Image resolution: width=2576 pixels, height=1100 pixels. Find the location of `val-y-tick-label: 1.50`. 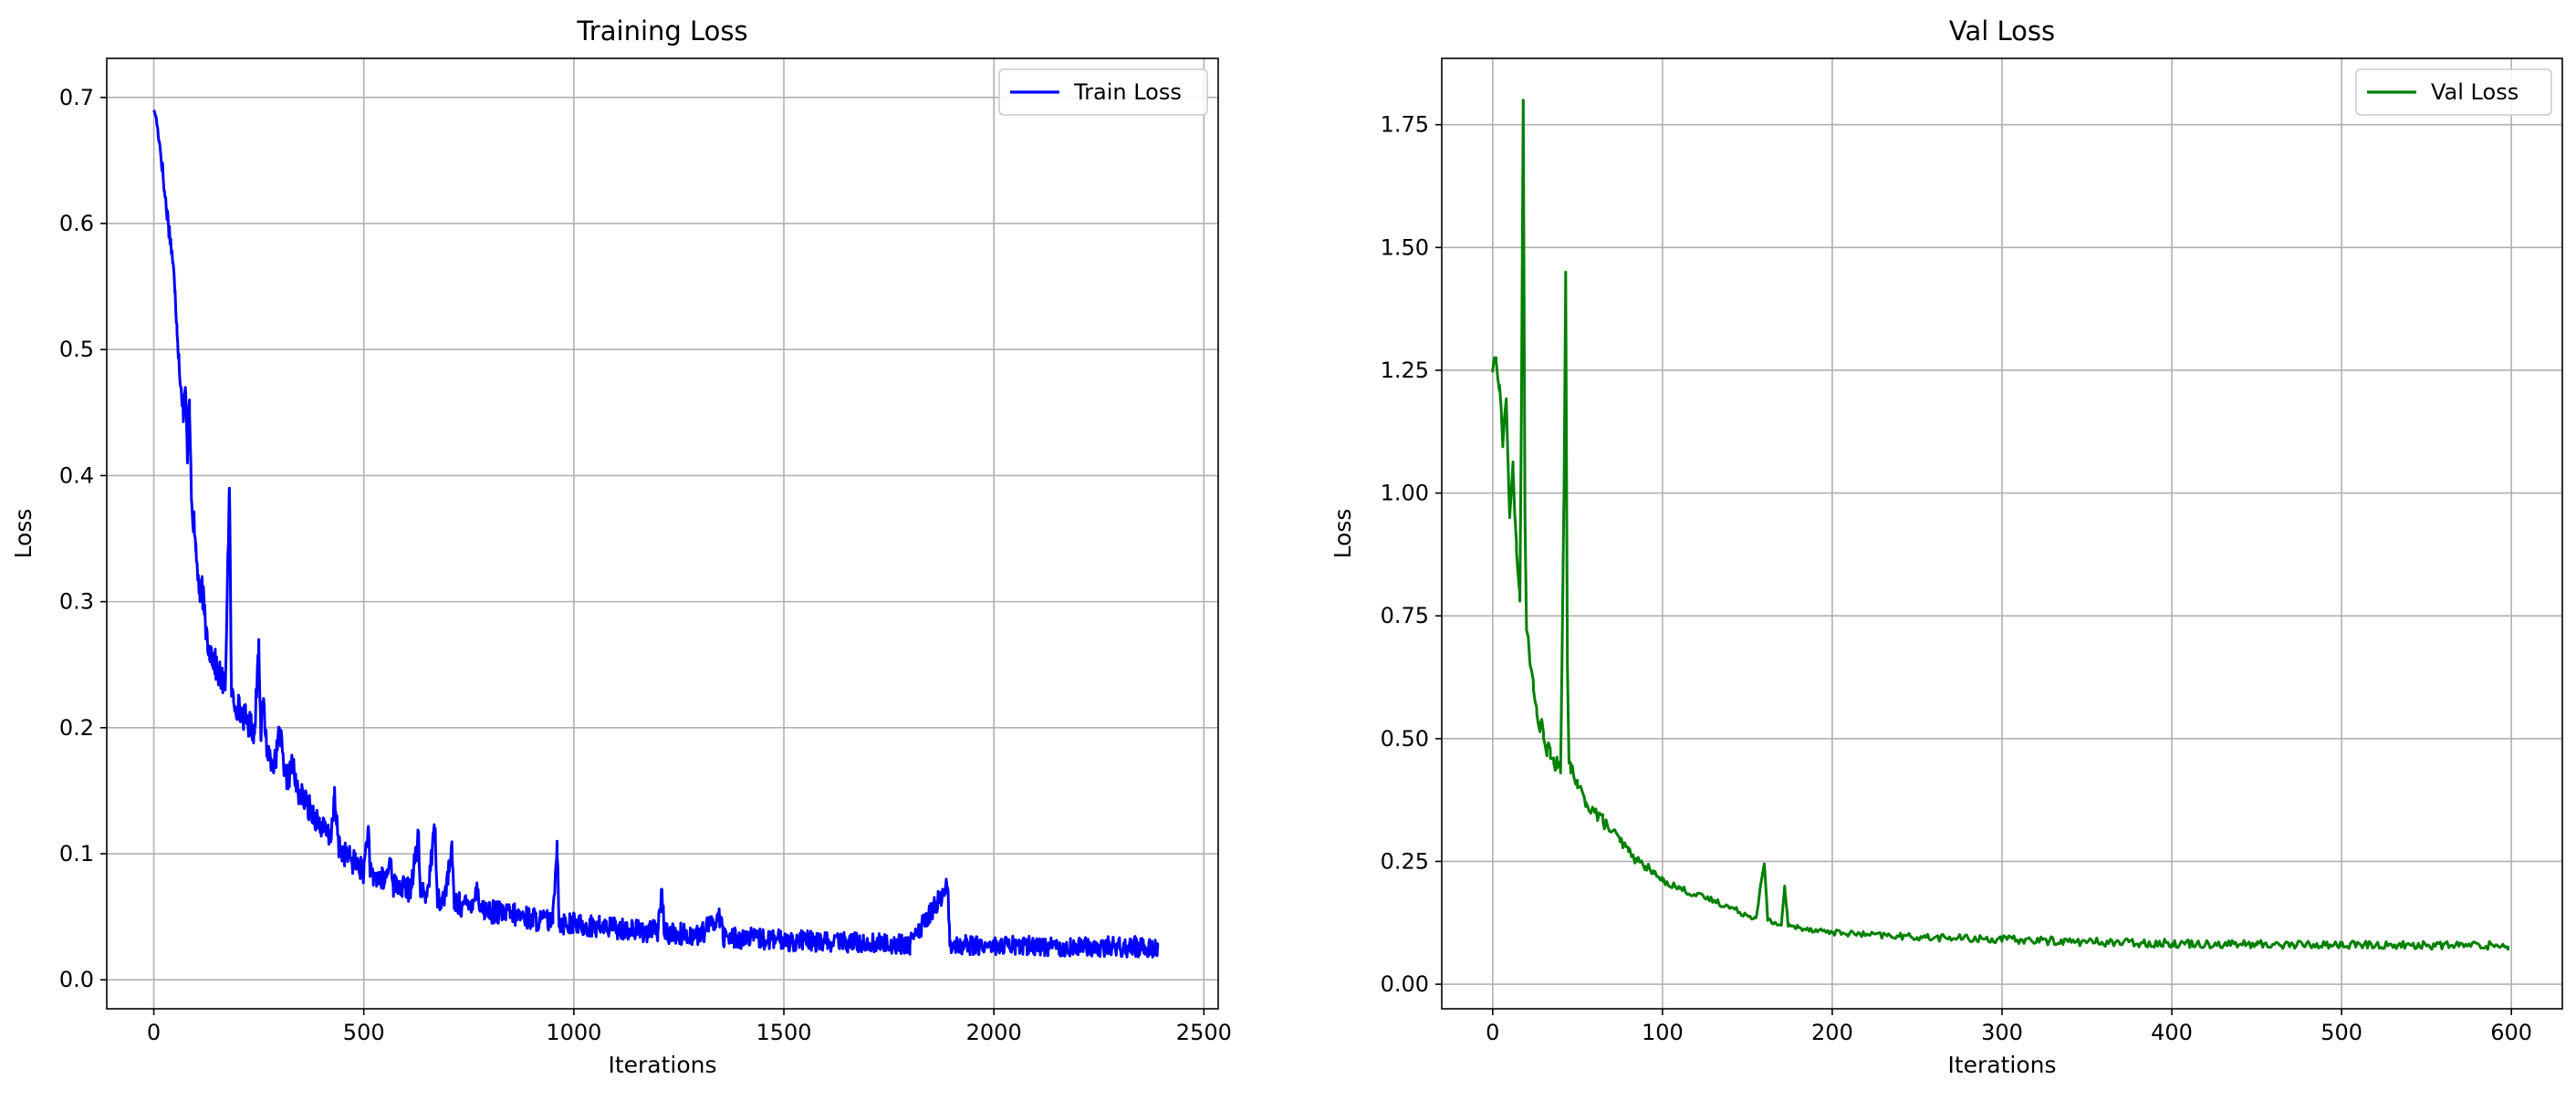

val-y-tick-label: 1.50 is located at coordinates (1405, 247).